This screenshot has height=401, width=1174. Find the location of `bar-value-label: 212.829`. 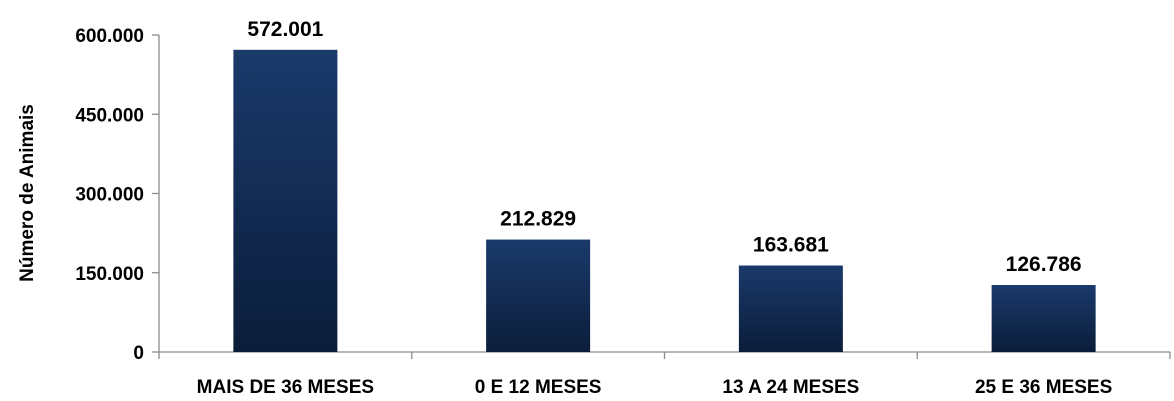

bar-value-label: 212.829 is located at coordinates (538, 219).